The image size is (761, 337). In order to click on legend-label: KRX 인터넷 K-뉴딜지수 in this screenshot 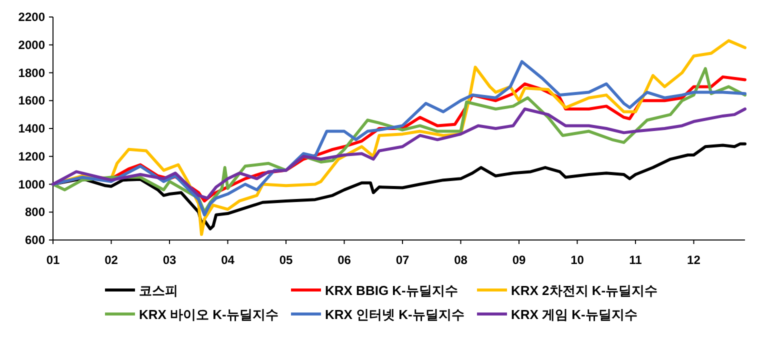, I will do `click(394, 314)`.